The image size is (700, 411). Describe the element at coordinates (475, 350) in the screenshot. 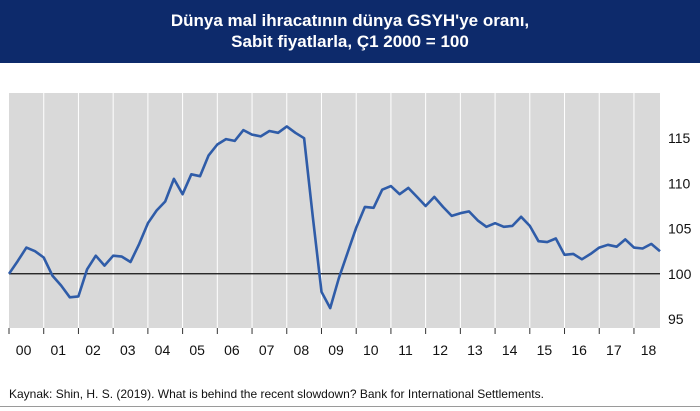

I see `x-tick-label: 13` at that location.